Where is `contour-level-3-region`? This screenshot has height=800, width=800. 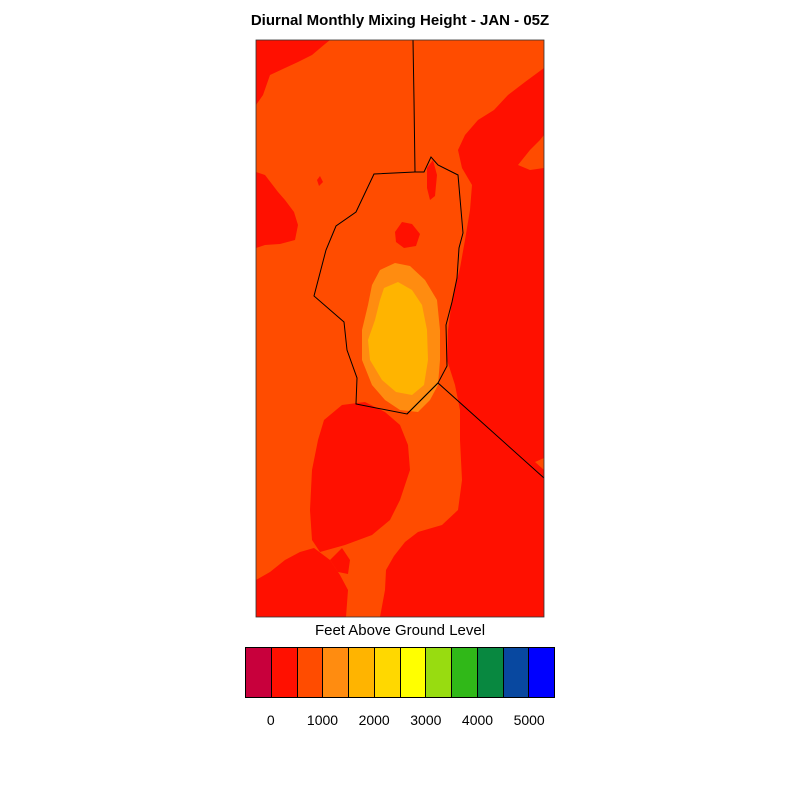 contour-level-3-region is located at coordinates (398, 338).